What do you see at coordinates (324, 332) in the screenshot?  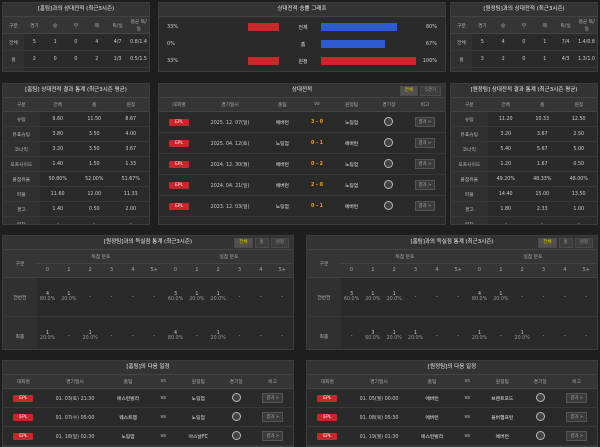 I see `row-label: 최종` at bounding box center [324, 332].